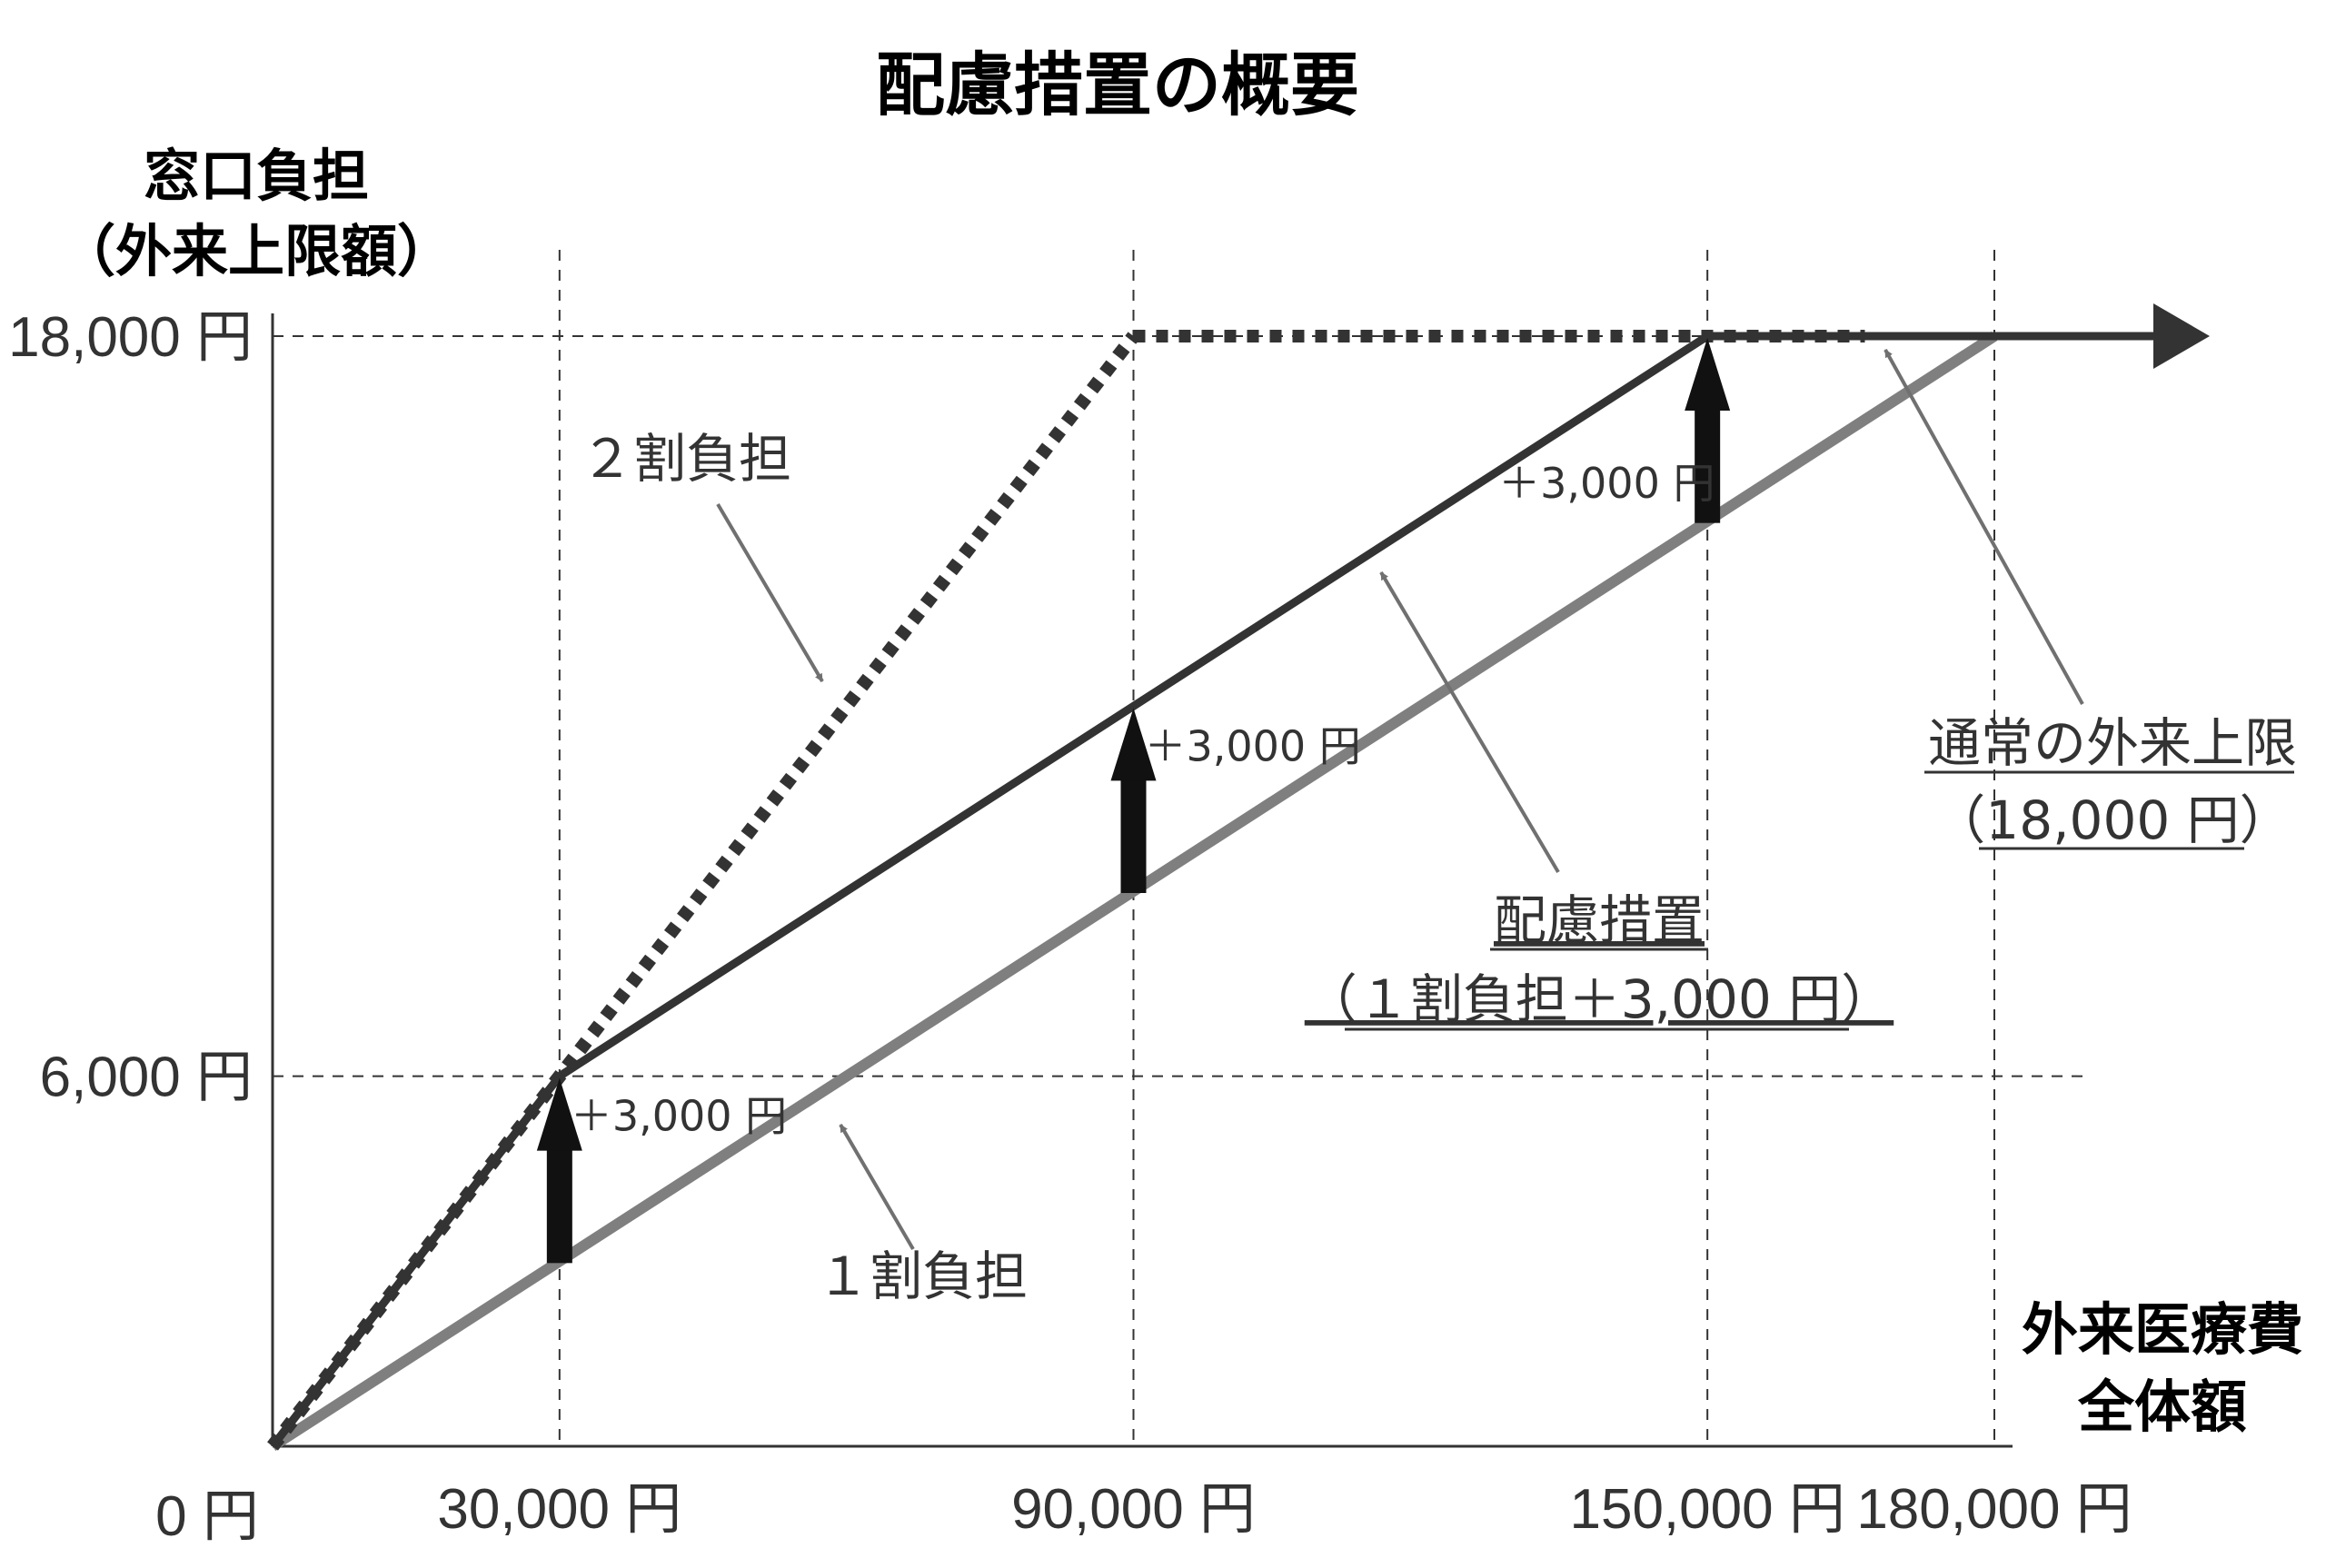 This screenshot has height=1568, width=2326. I want to click on y-tick-label: 6,000 円, so click(146, 1078).